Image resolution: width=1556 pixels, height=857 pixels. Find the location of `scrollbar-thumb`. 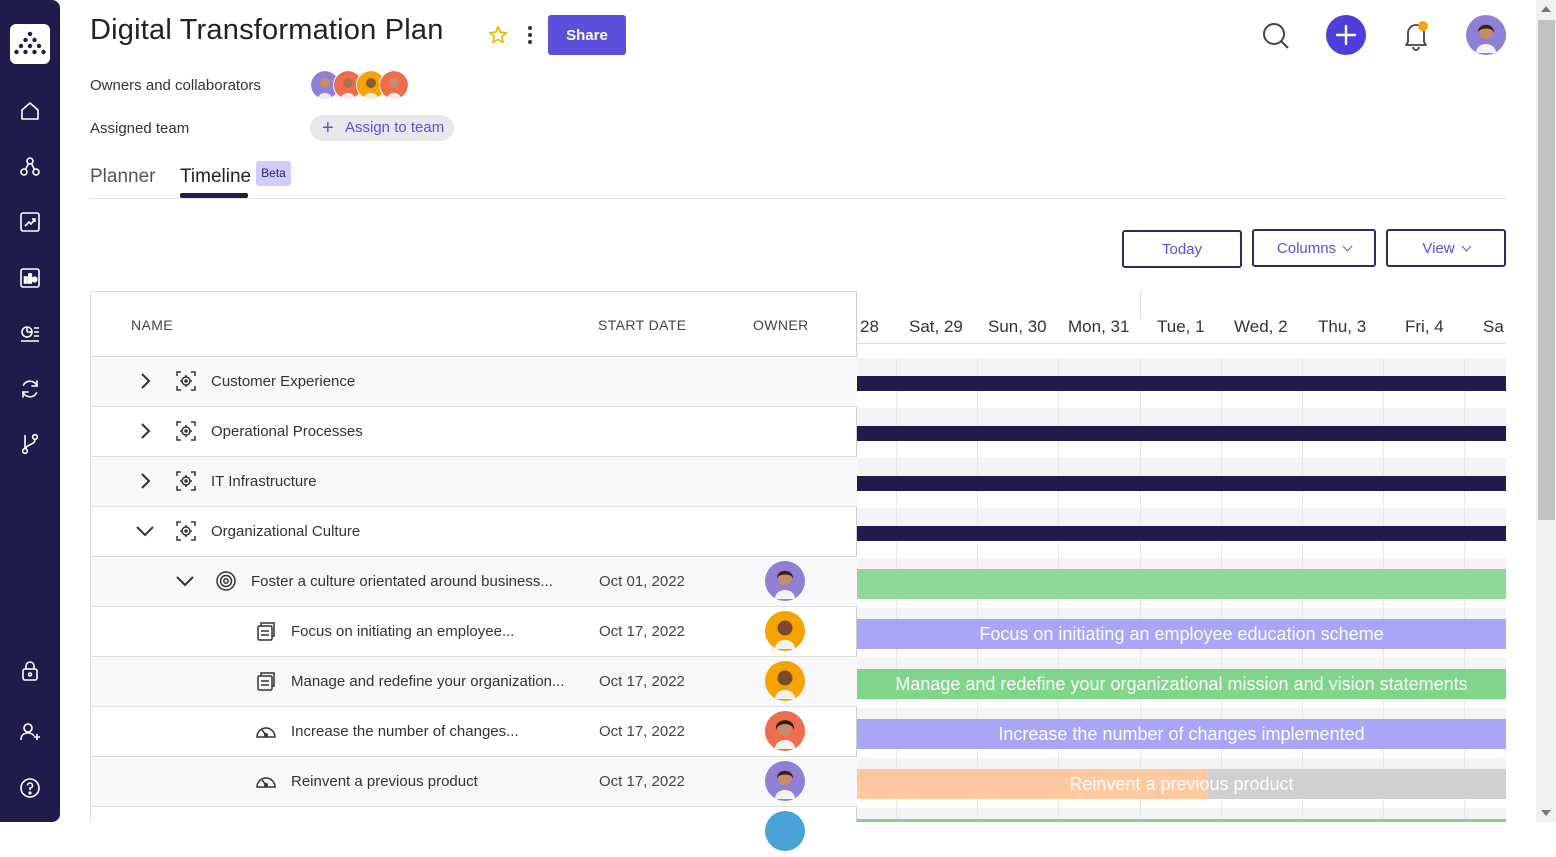

scrollbar-thumb is located at coordinates (1546, 270).